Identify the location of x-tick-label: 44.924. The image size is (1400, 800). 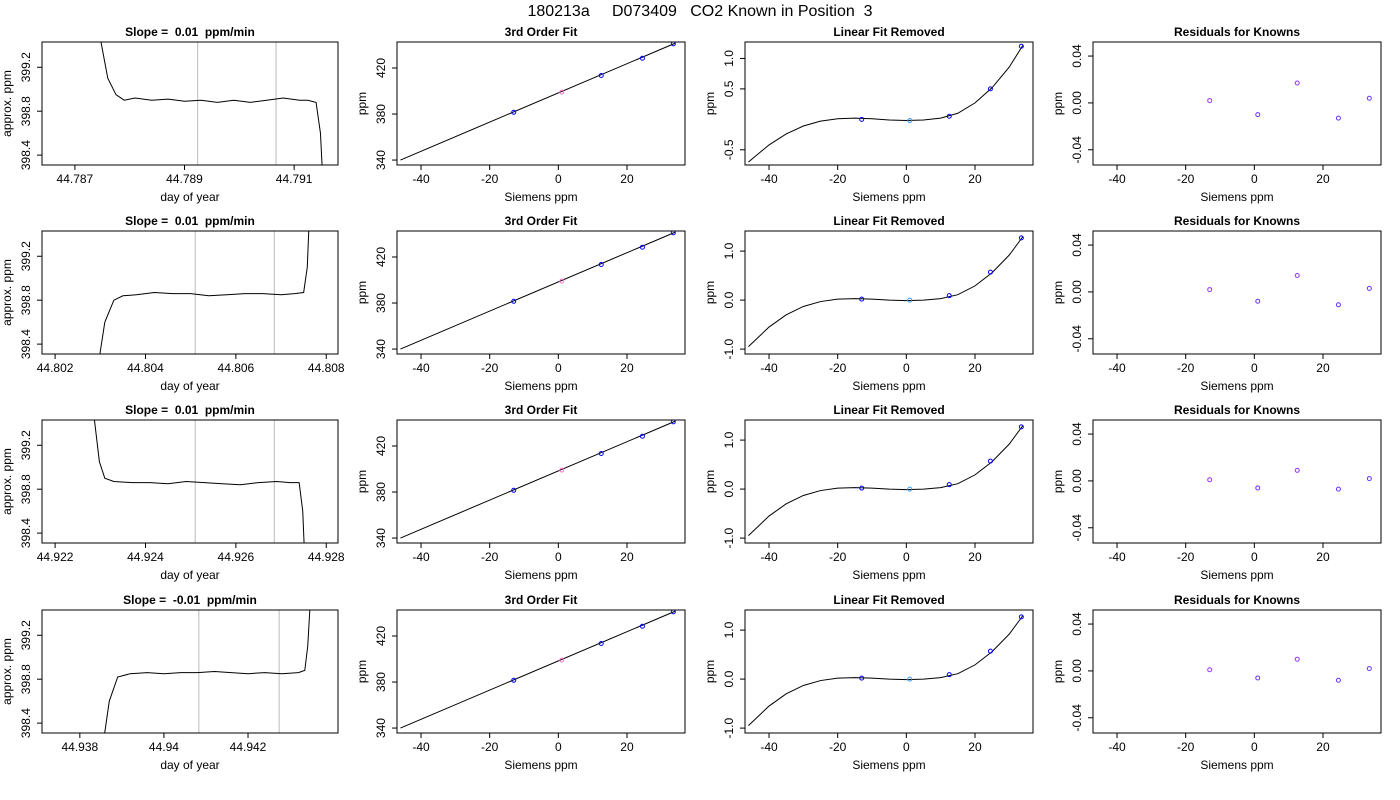
(145, 557).